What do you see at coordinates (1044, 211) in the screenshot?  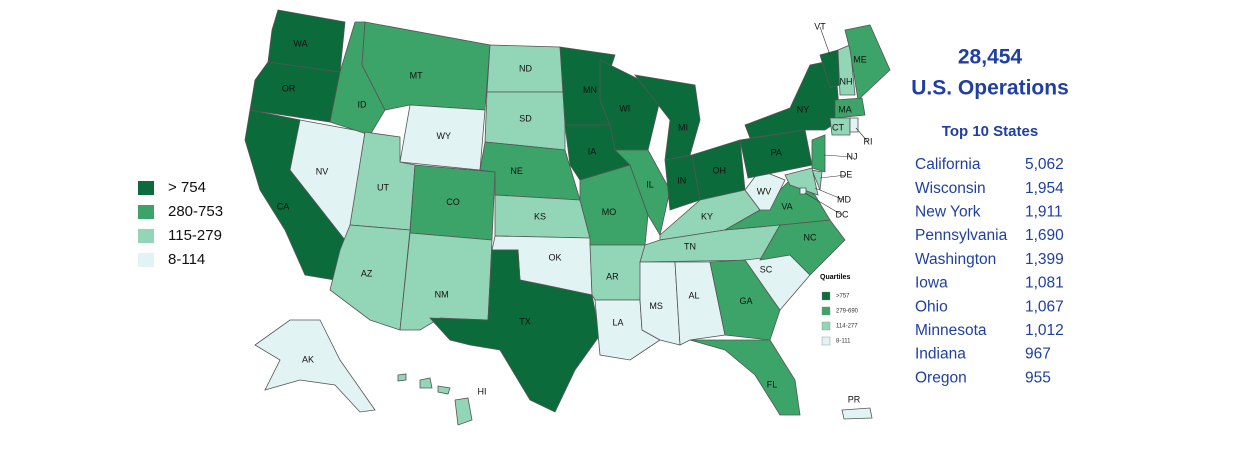 I see `state-count: 1,911` at bounding box center [1044, 211].